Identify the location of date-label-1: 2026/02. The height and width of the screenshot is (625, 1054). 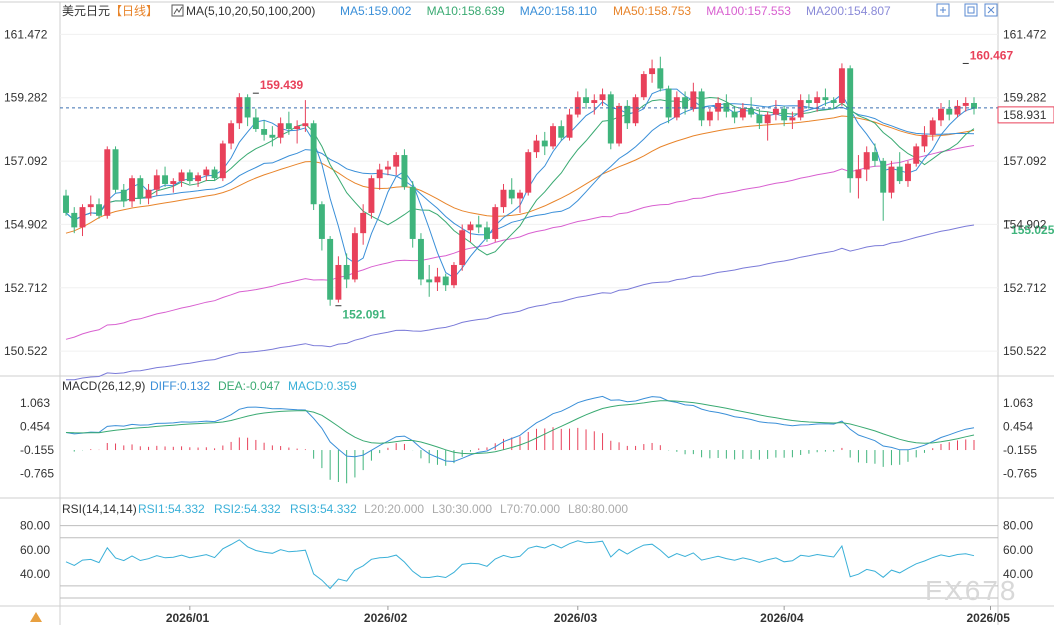
(386, 618).